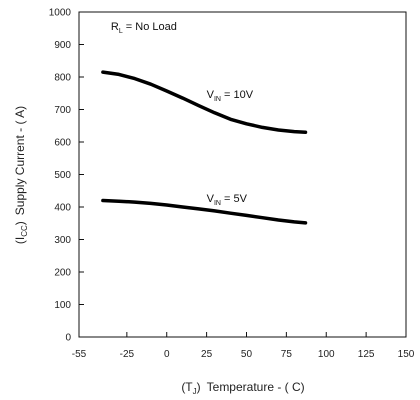  I want to click on annotation-sub: L, so click(121, 31).